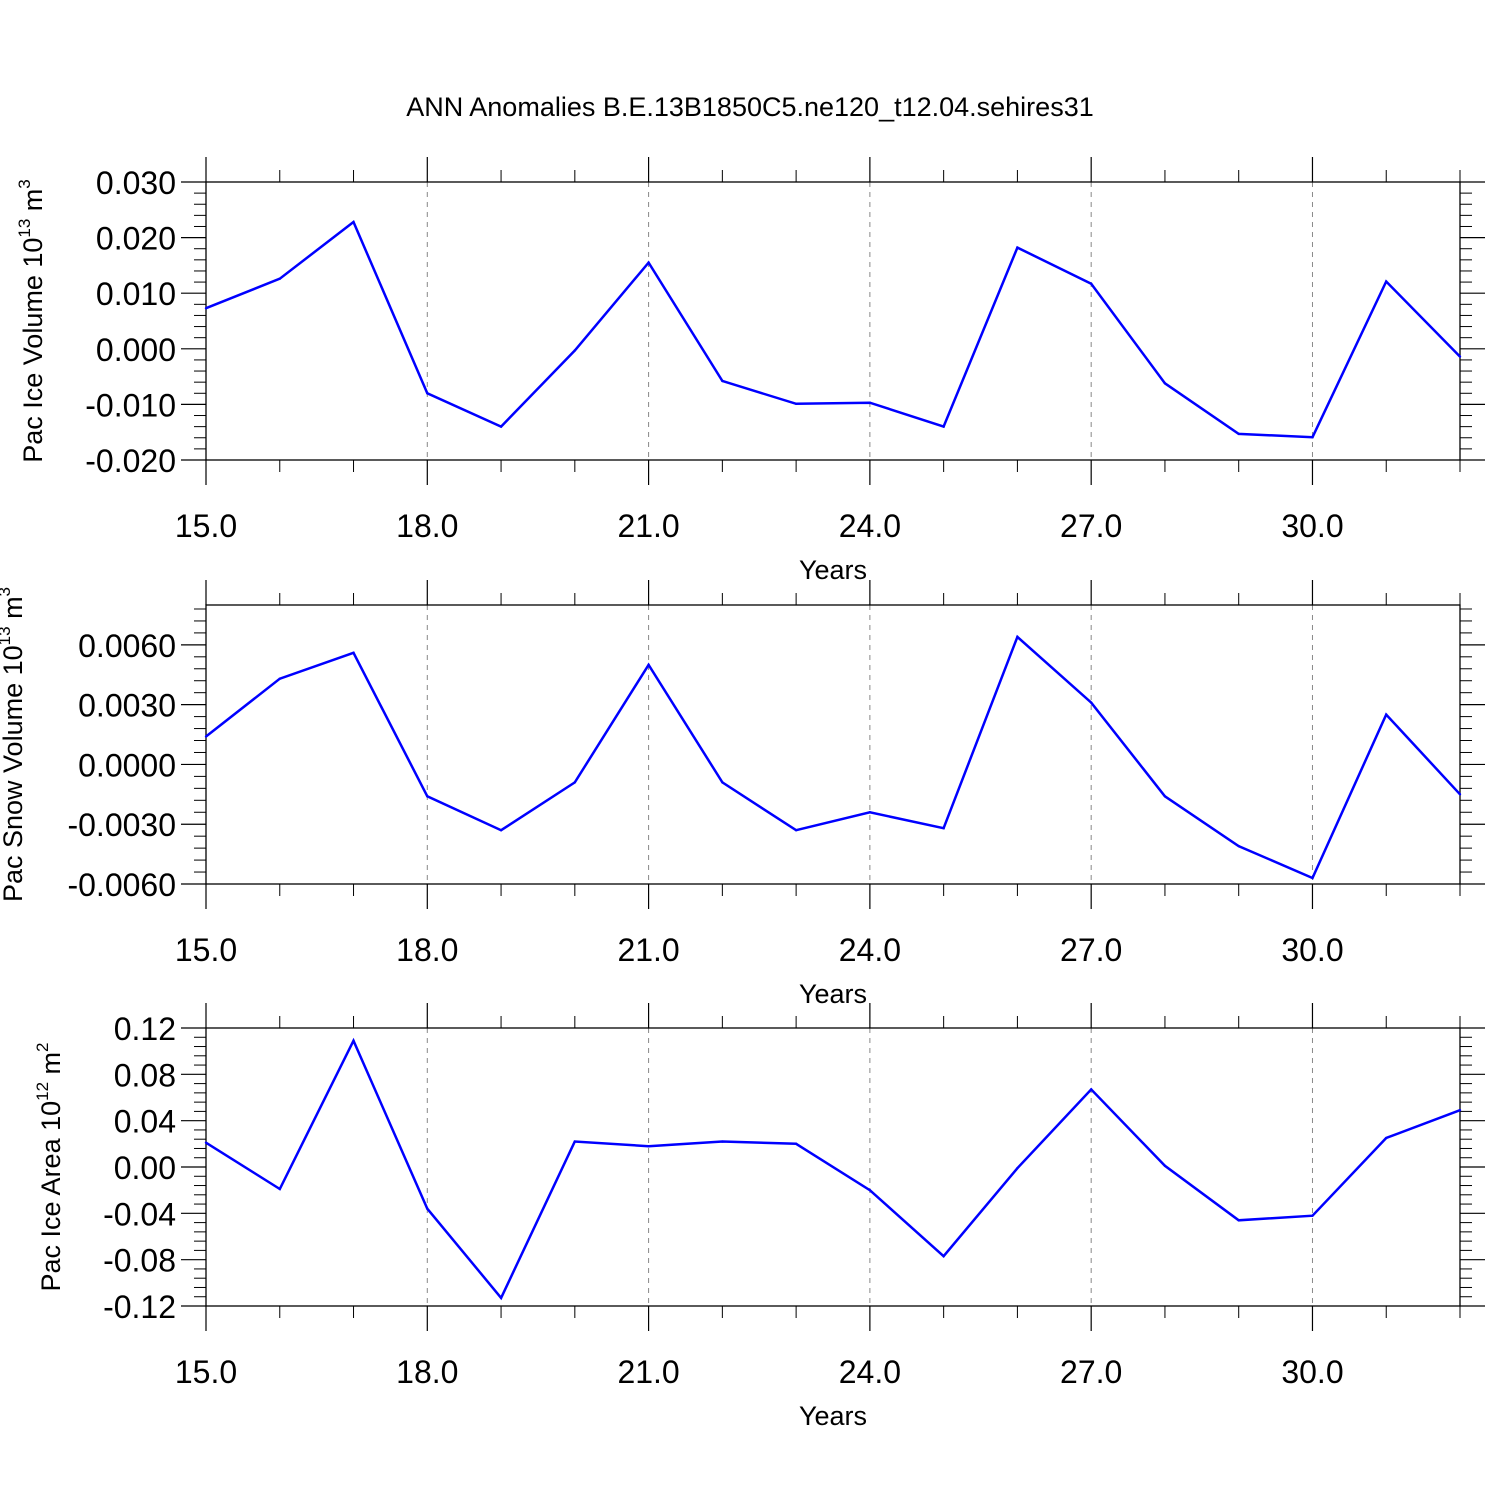  What do you see at coordinates (136, 183) in the screenshot?
I see `y-tick-label: 0.030` at bounding box center [136, 183].